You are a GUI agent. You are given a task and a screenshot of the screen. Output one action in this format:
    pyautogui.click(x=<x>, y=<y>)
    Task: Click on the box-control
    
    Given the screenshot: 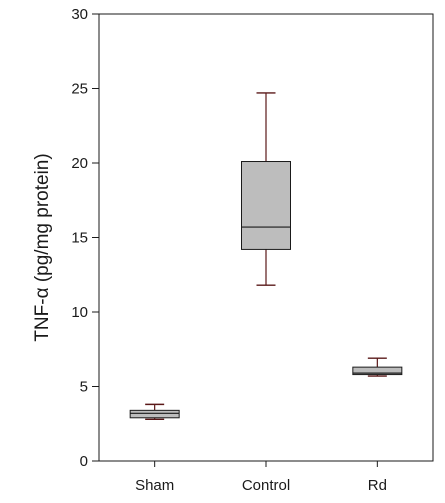 What is the action you would take?
    pyautogui.click(x=266, y=189)
    